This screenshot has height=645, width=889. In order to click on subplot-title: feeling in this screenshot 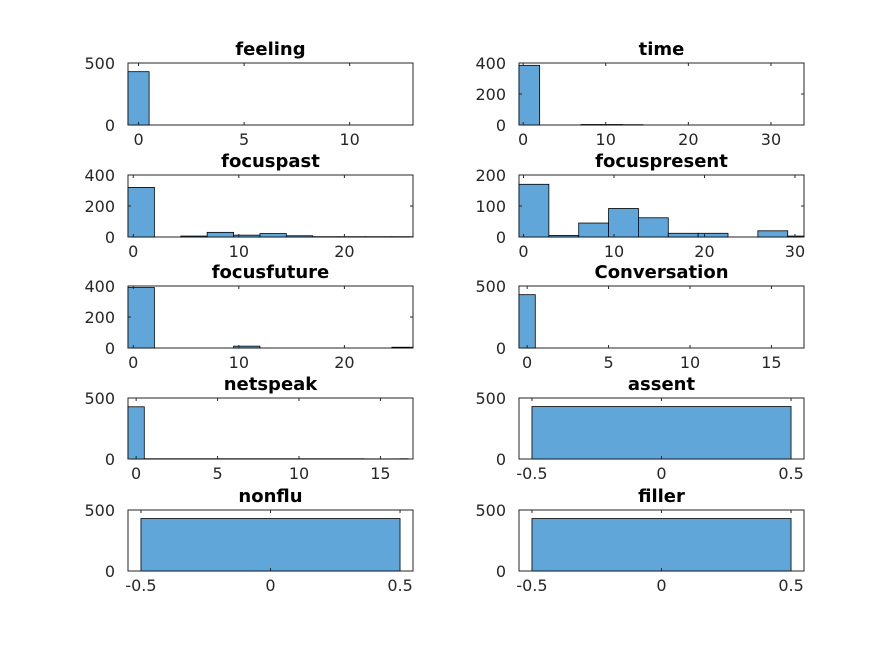, I will do `click(270, 49)`.